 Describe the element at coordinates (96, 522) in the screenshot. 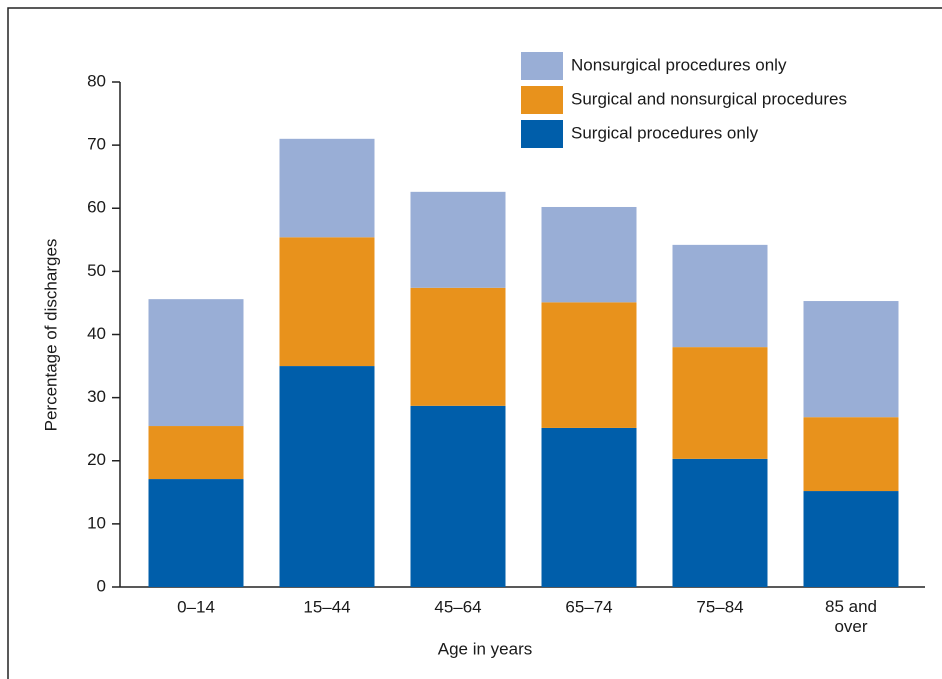

I see `y-tick-label: 10` at that location.